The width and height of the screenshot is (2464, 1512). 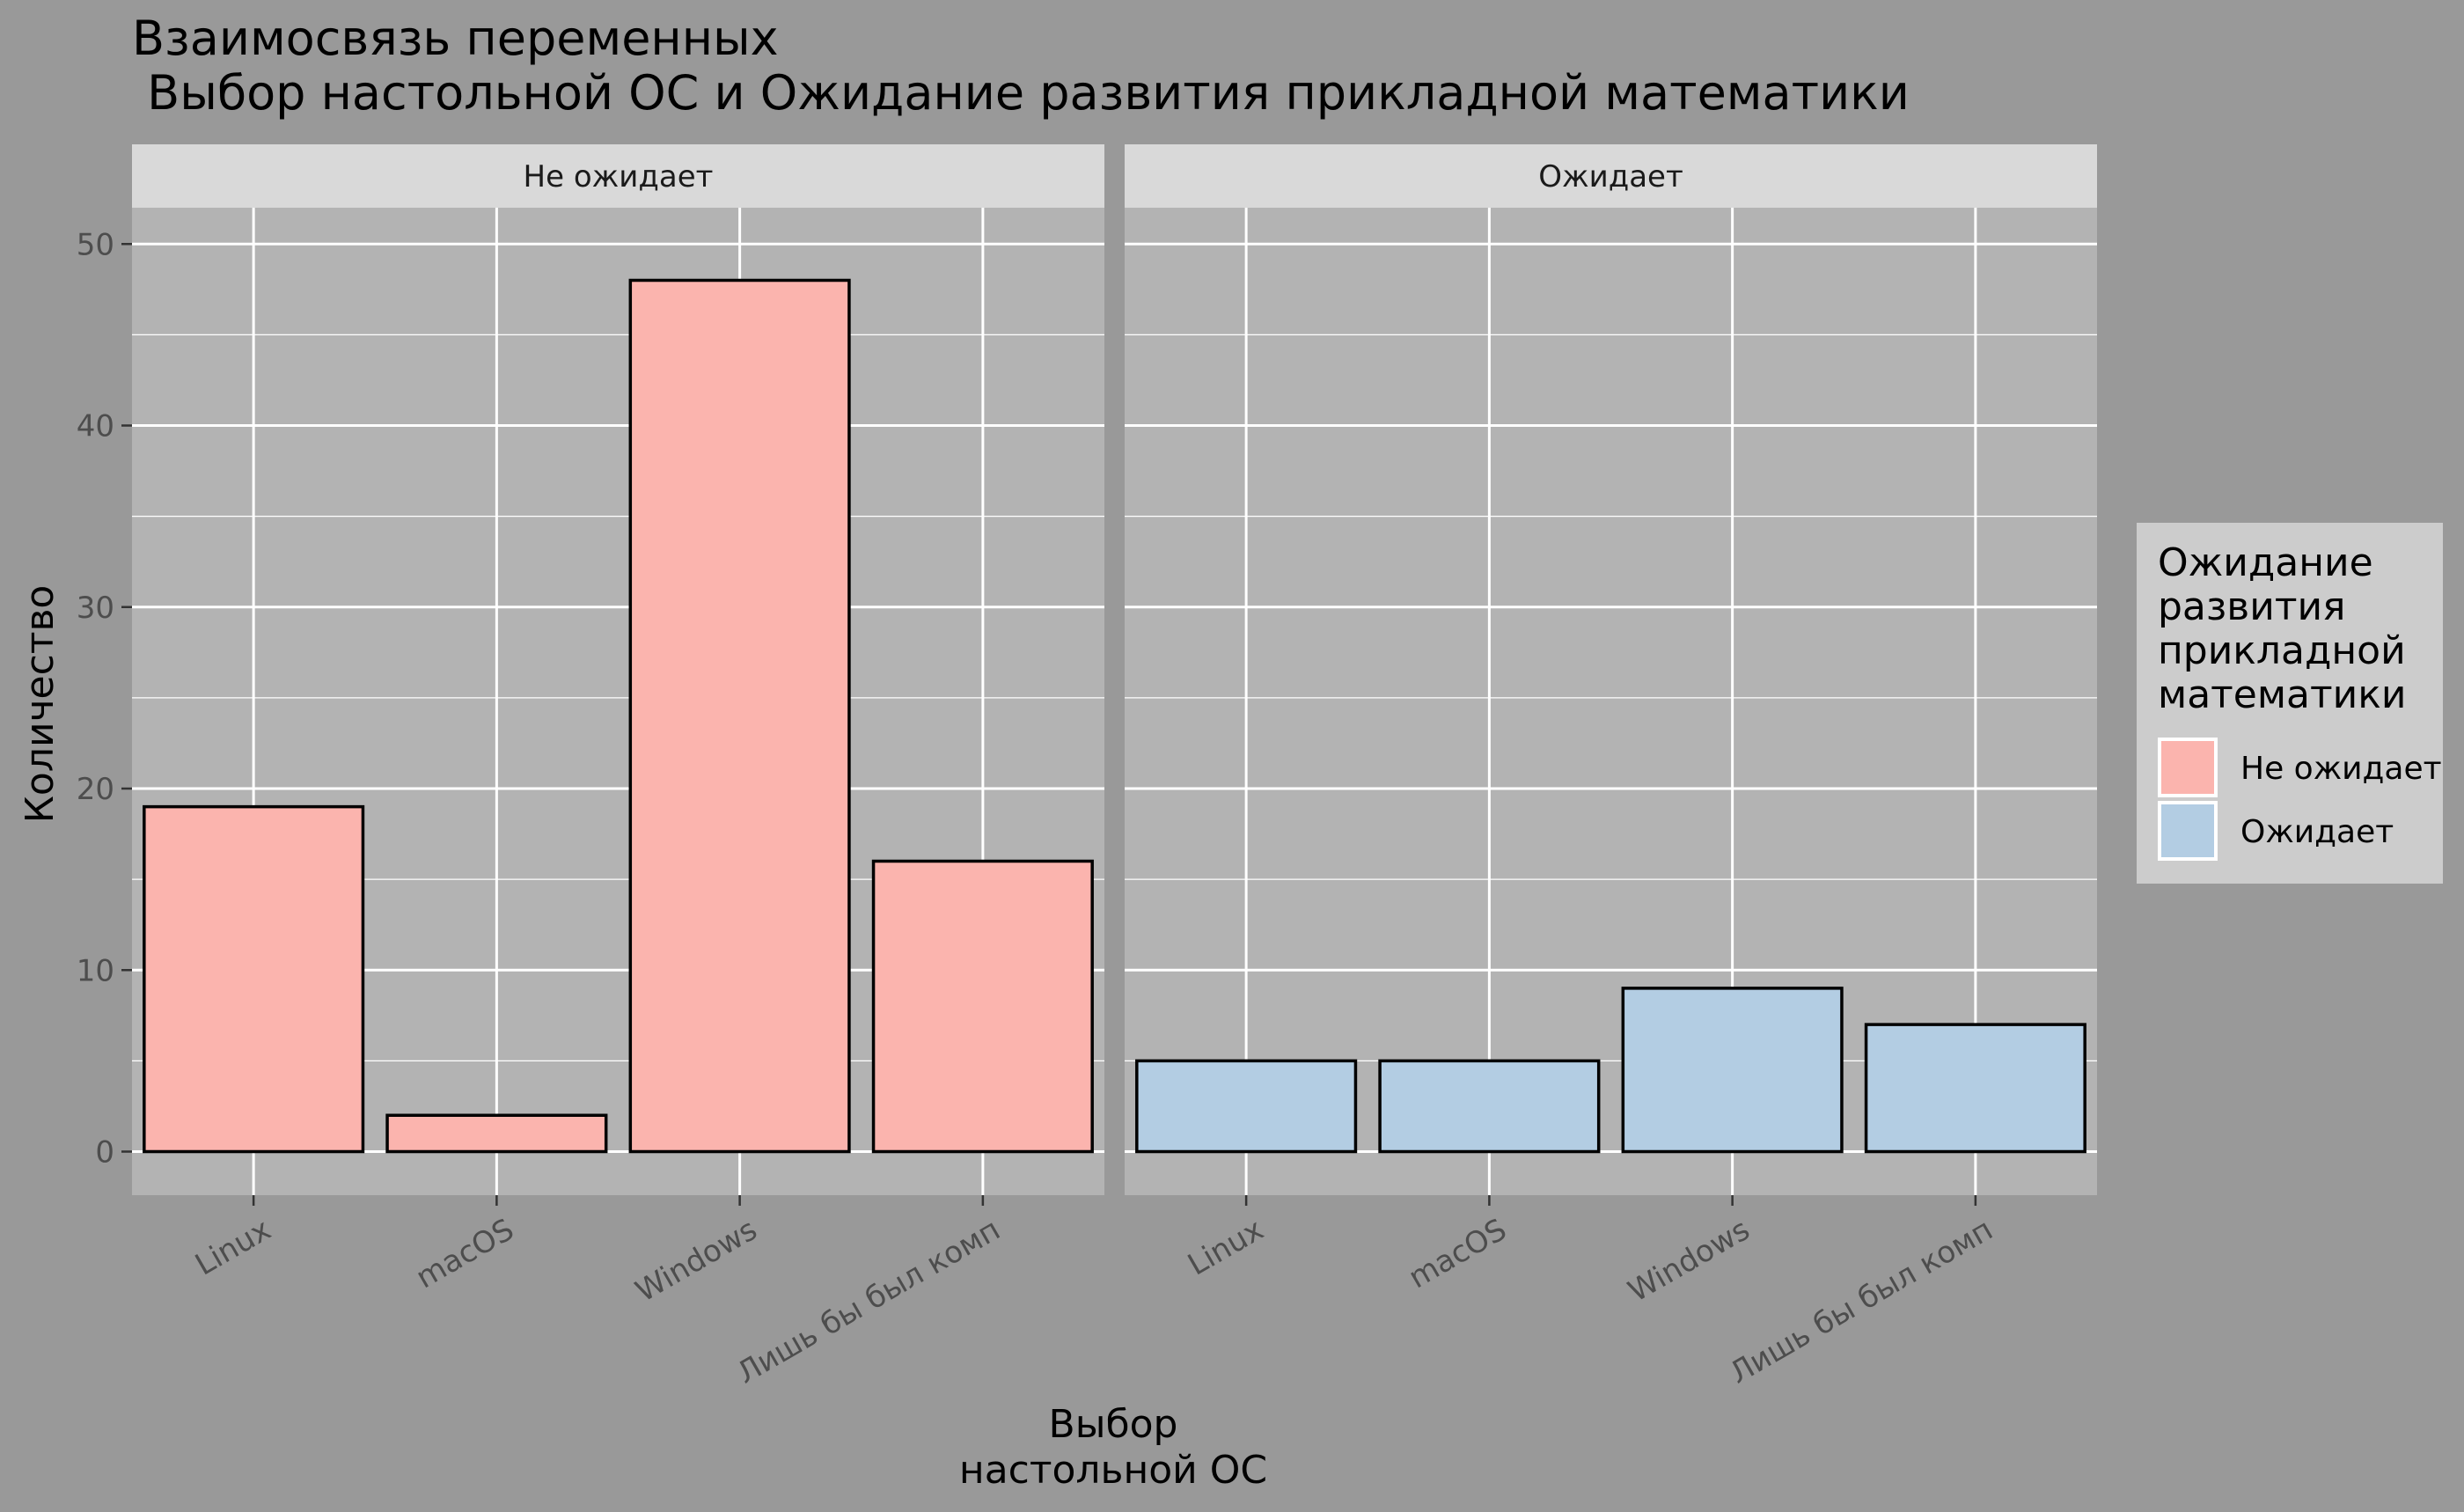 I want to click on legend-label: Не ожидает, so click(x=2341, y=769).